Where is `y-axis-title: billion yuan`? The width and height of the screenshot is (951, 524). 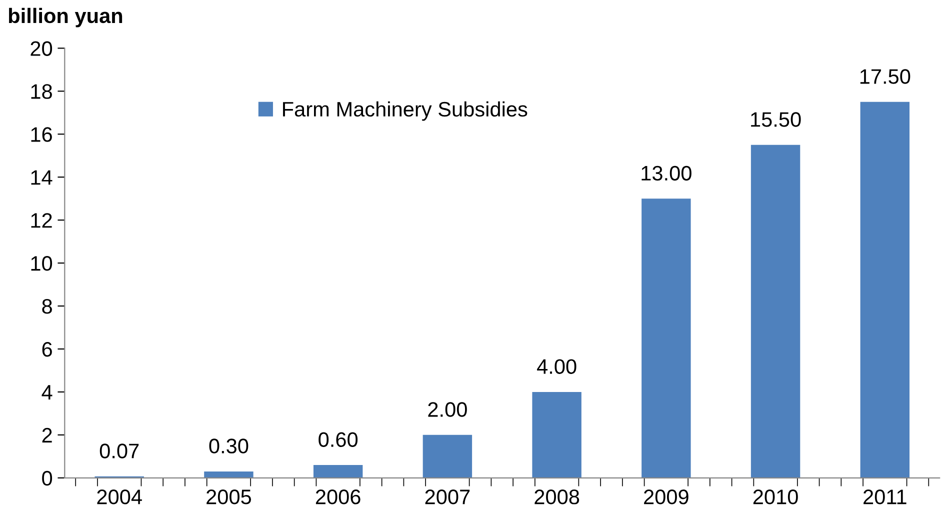 y-axis-title: billion yuan is located at coordinates (65, 18).